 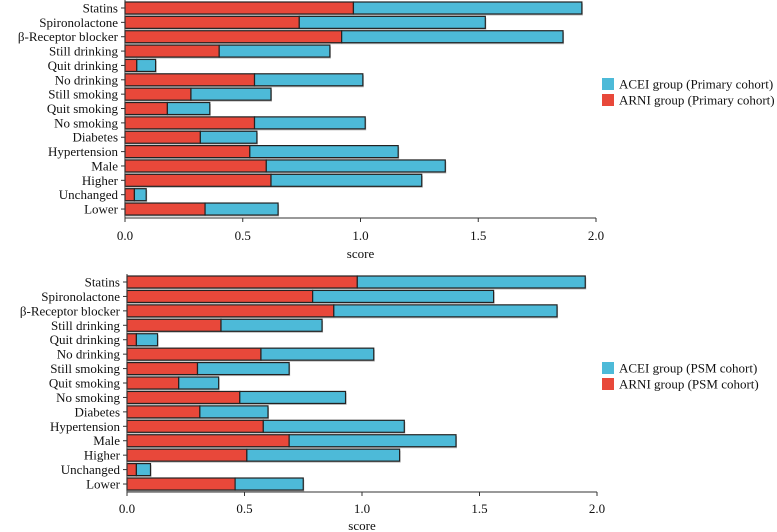 What do you see at coordinates (83, 94) in the screenshot?
I see `y-tick-label: Still smoking` at bounding box center [83, 94].